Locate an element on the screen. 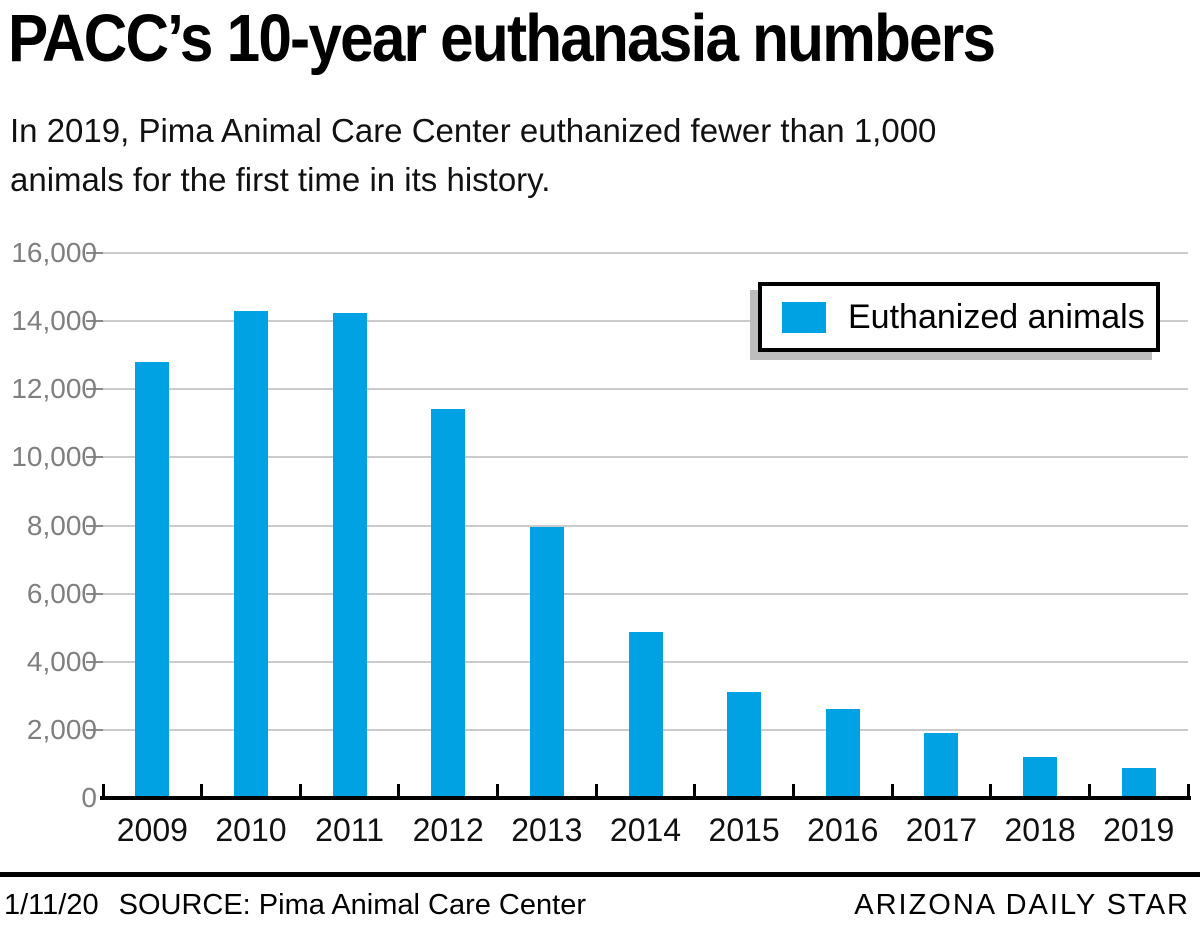  x-axis-label-2011: 2011 is located at coordinates (349, 830).